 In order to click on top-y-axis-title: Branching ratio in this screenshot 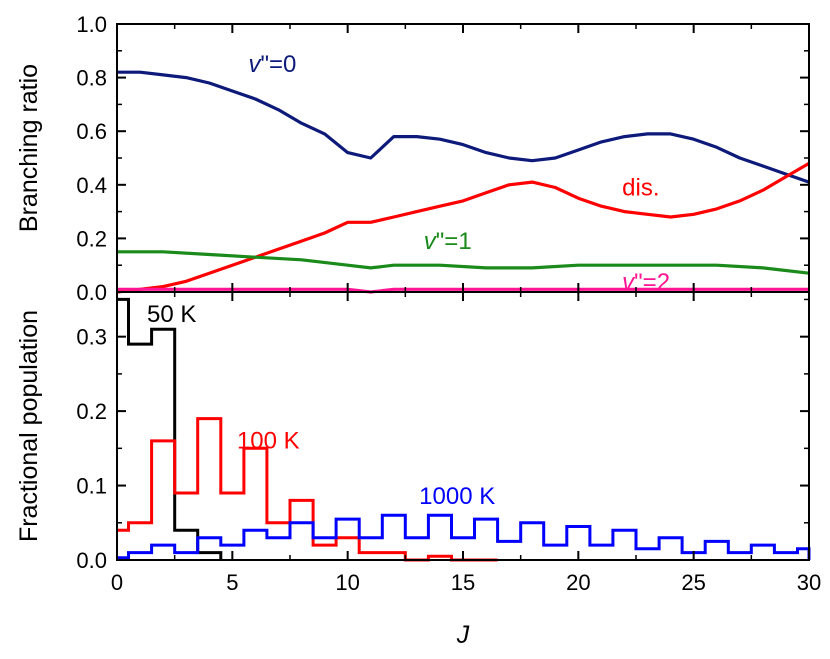, I will do `click(29, 148)`.